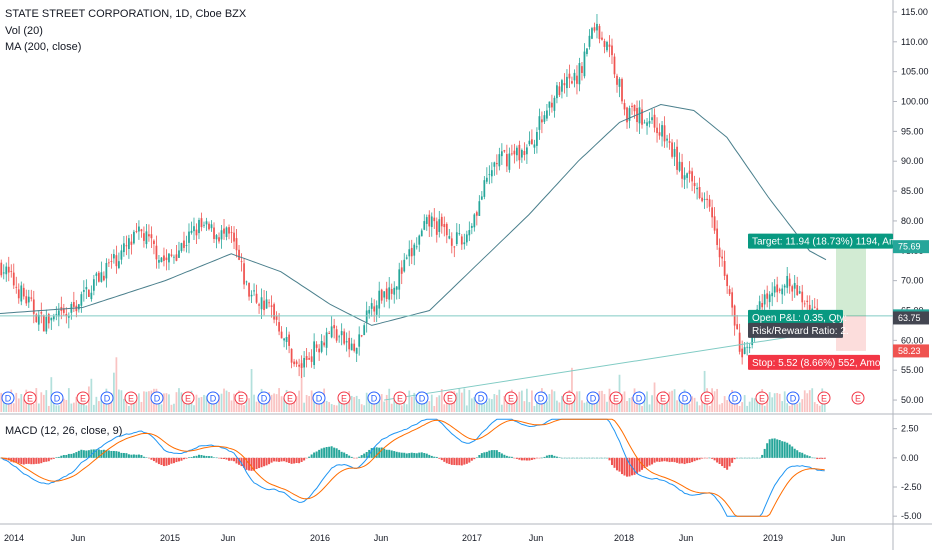 The image size is (932, 550). I want to click on macd-tick-label: 2.50, so click(910, 429).